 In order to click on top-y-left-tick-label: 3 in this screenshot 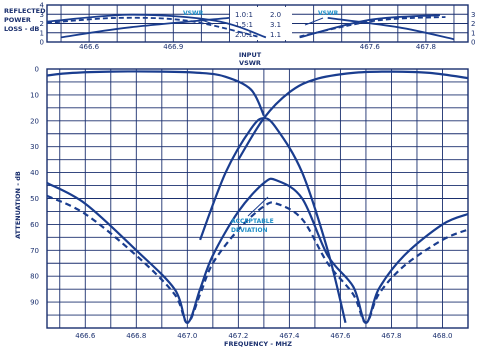, I will do `click(42, 15)`.